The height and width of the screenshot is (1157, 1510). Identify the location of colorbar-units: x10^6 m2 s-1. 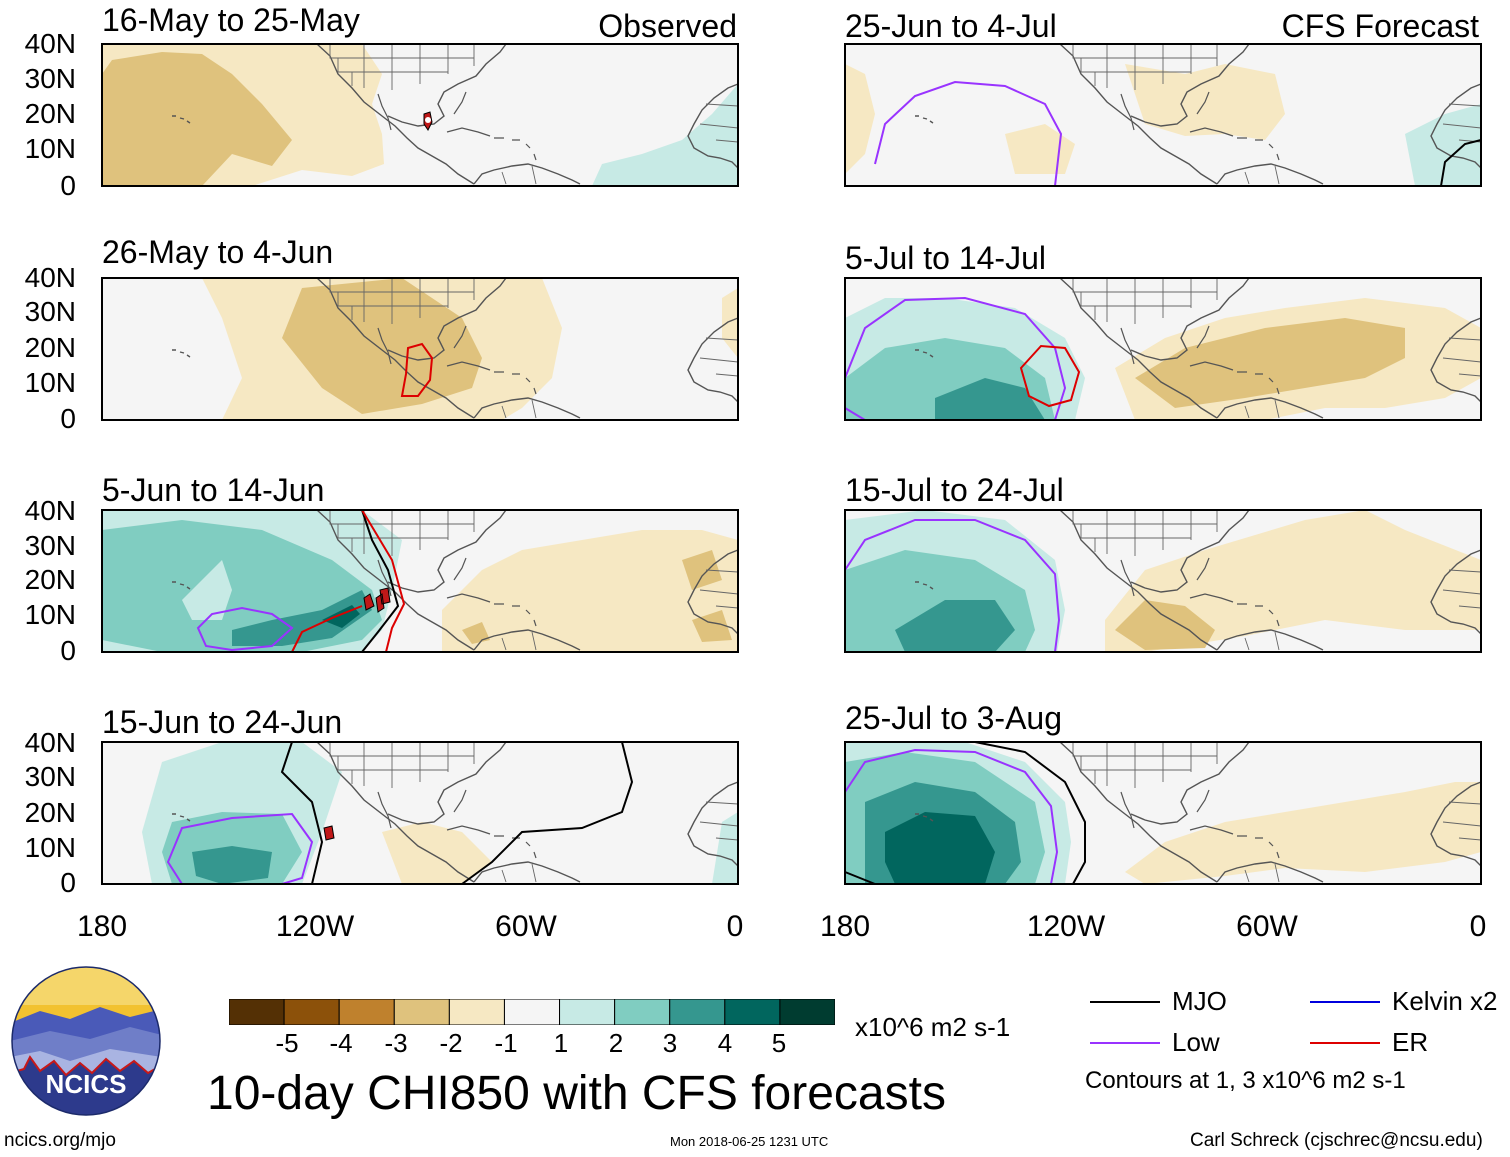
(933, 1027).